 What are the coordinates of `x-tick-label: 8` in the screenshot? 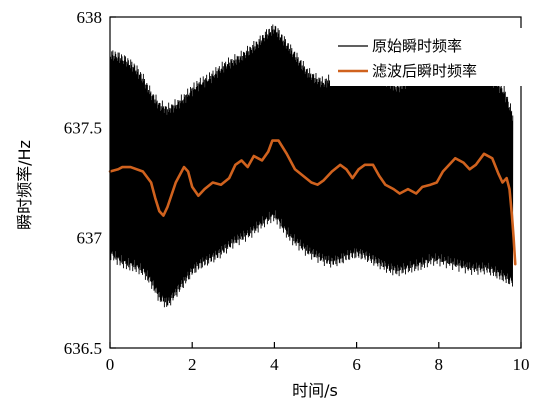 It's located at (439, 364).